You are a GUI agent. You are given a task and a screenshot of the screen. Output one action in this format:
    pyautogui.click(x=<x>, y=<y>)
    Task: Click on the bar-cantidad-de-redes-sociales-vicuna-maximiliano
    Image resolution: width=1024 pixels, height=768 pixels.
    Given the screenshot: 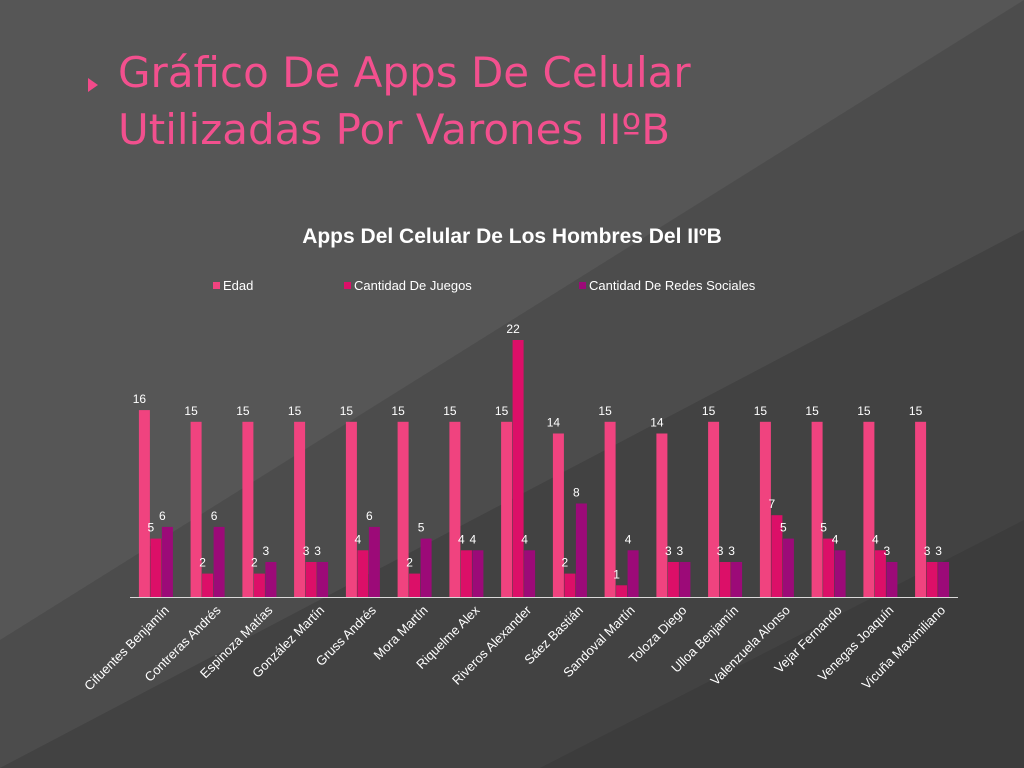 What is the action you would take?
    pyautogui.click(x=944, y=579)
    